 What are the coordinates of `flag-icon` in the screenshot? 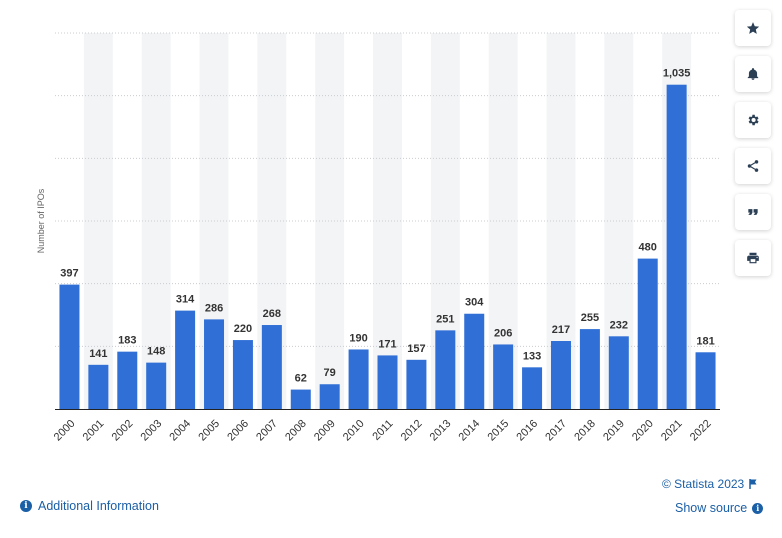 It's located at (753, 484).